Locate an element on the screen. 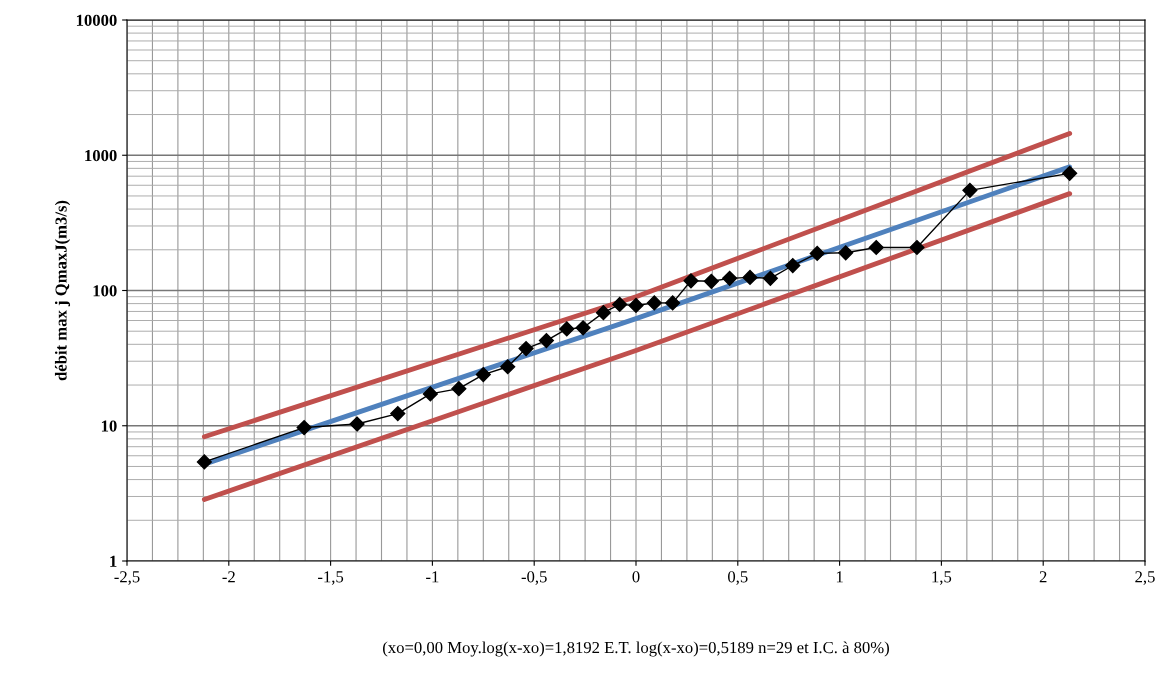 The image size is (1162, 676). y-tick-label: 100 is located at coordinates (105, 291).